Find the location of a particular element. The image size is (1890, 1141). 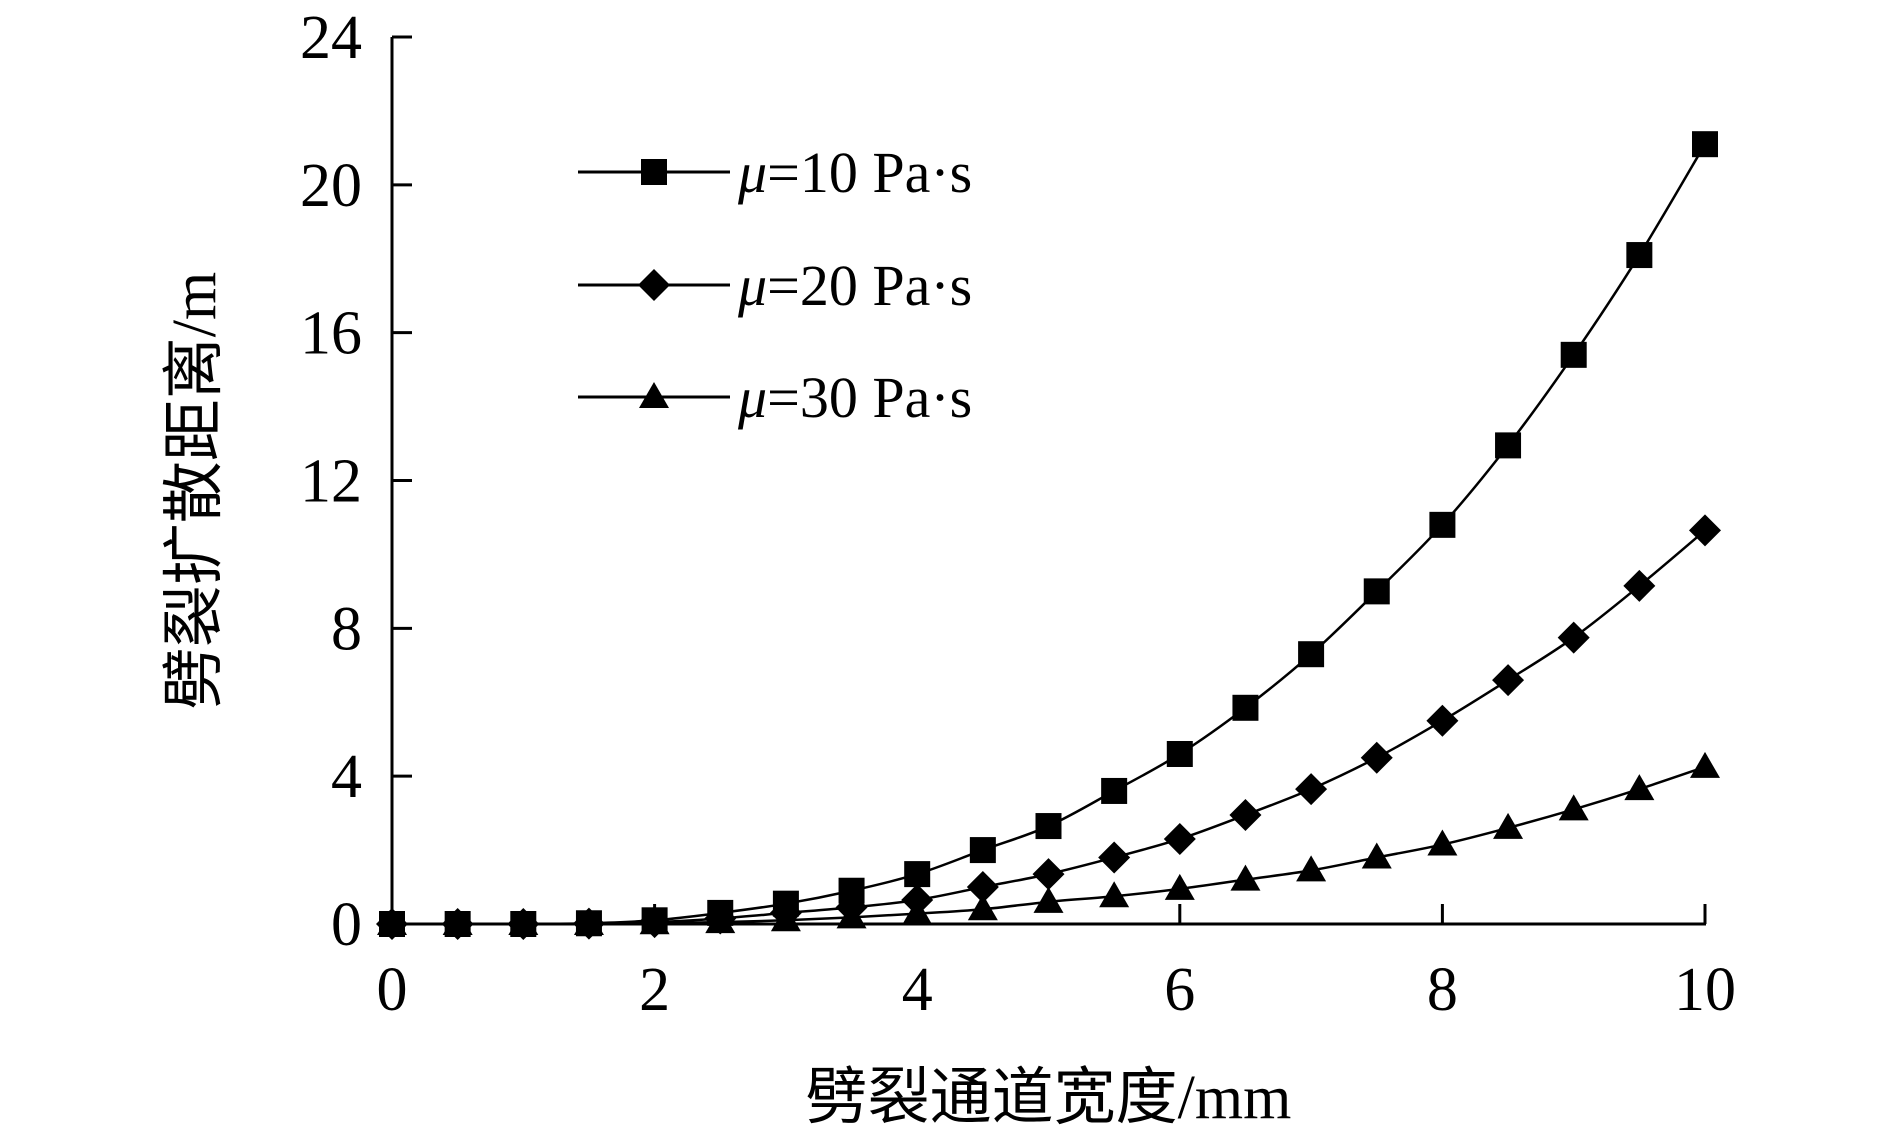

legend-label: μ=20 Pa·s is located at coordinates (854, 285).